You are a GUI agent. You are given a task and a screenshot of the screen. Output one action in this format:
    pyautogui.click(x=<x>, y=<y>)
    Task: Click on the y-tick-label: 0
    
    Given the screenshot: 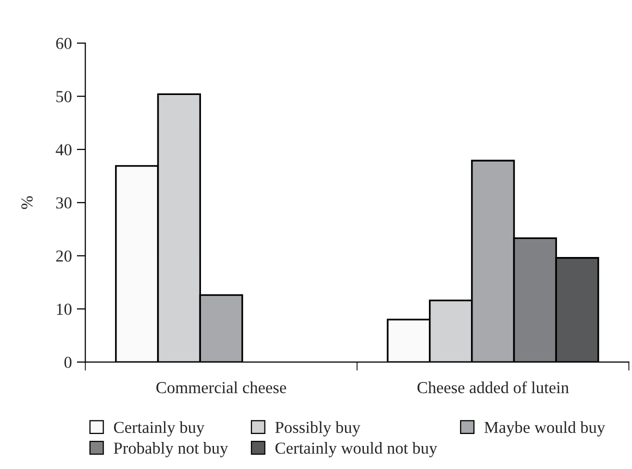 What is the action you would take?
    pyautogui.click(x=68, y=362)
    